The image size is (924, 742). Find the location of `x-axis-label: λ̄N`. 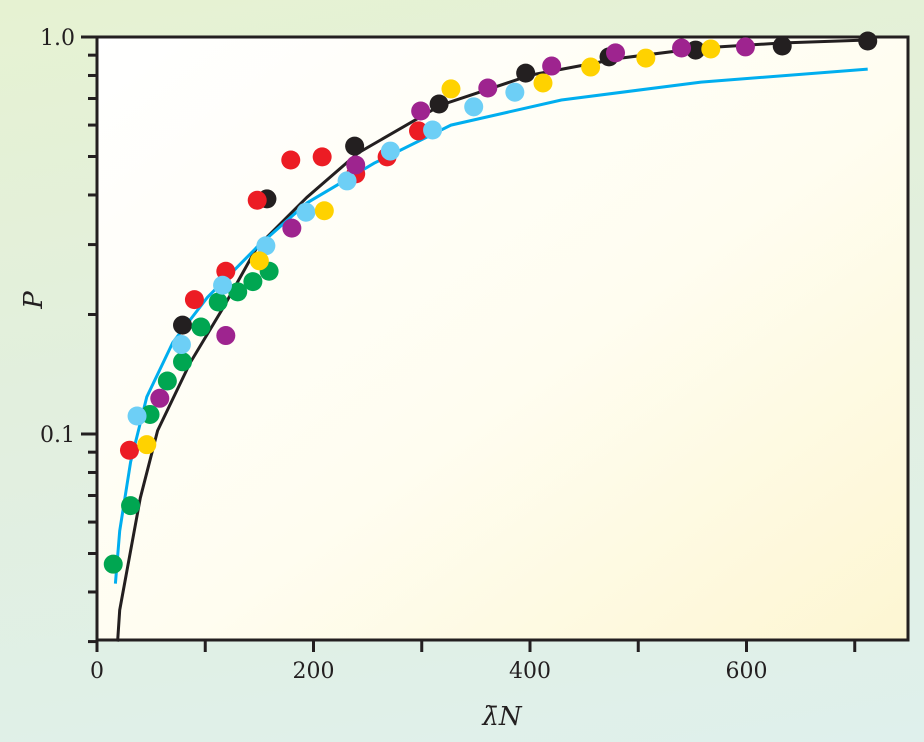

x-axis-label: λ̄N is located at coordinates (501, 717).